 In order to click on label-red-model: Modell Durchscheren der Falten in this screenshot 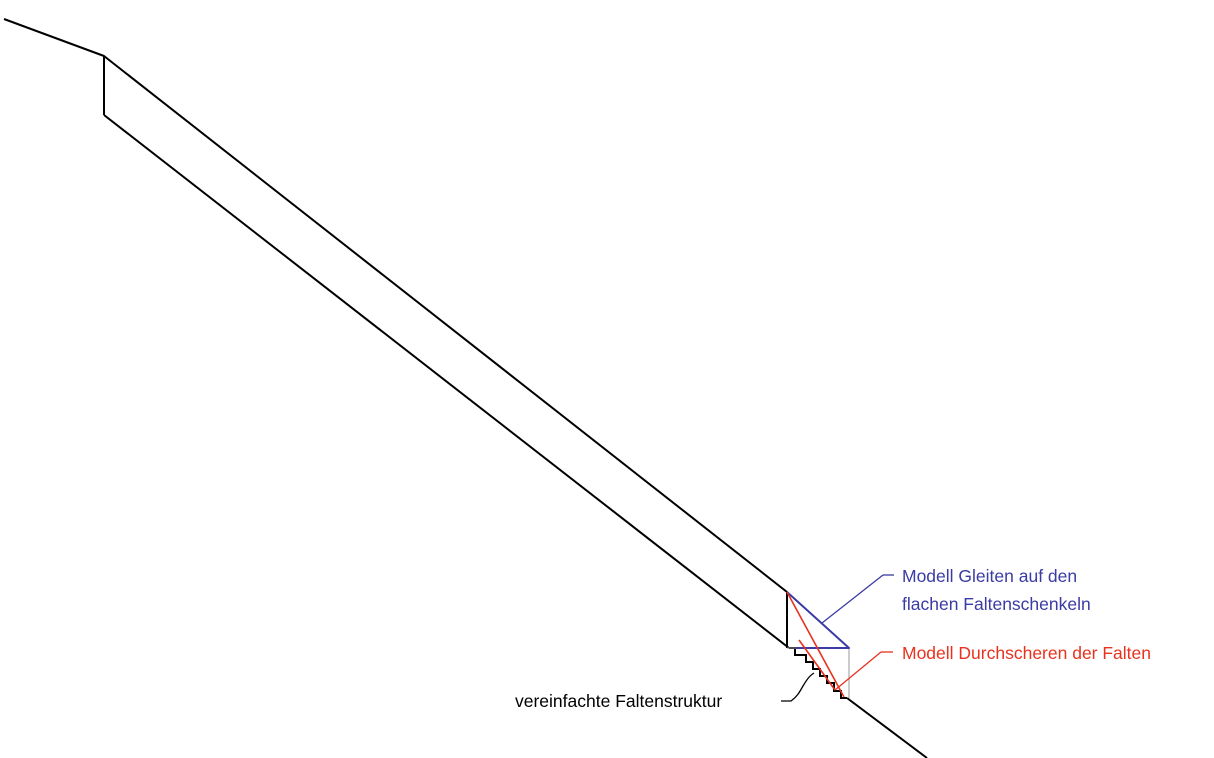, I will do `click(1026, 653)`.